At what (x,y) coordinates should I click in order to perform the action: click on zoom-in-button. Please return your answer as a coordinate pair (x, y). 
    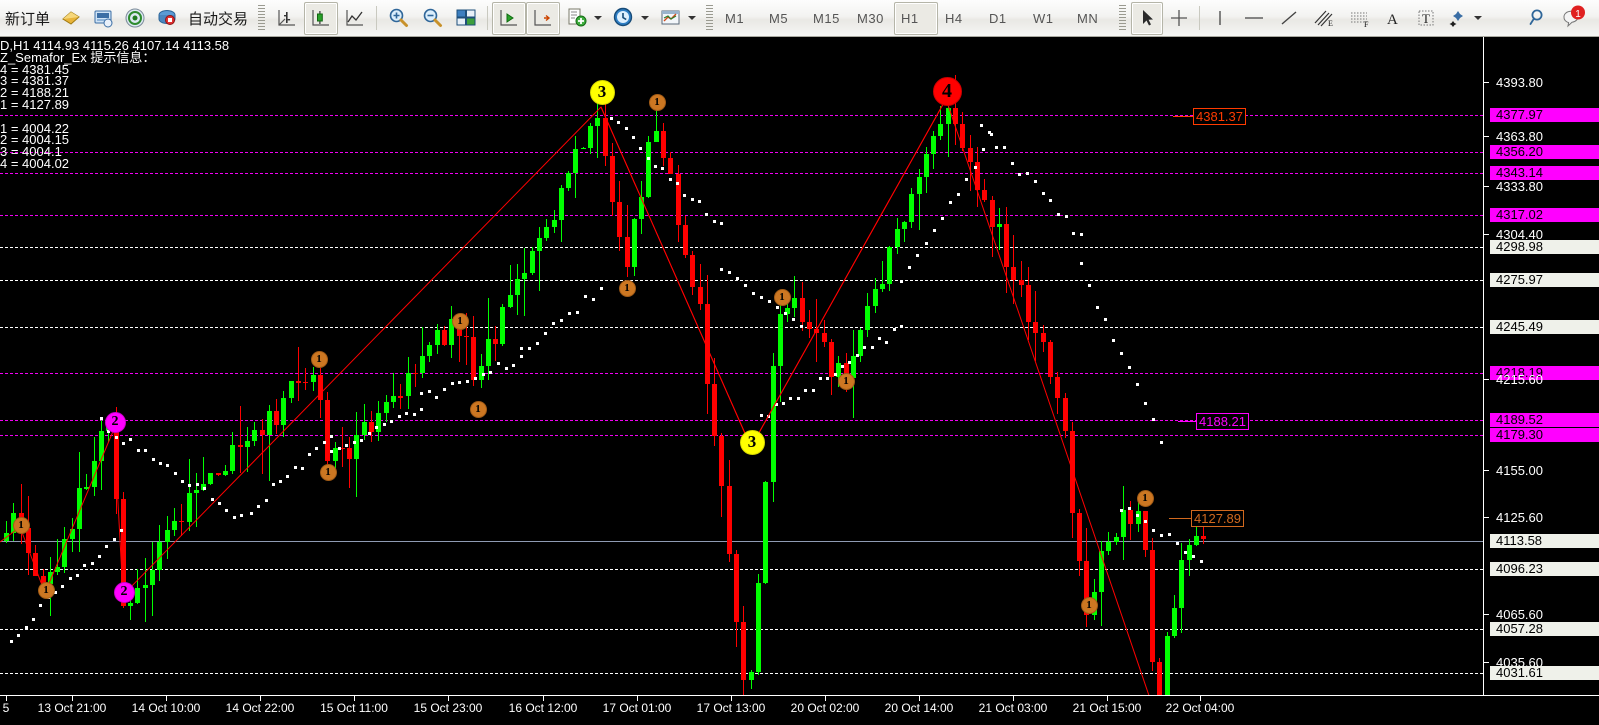
    Looking at the image, I should click on (398, 18).